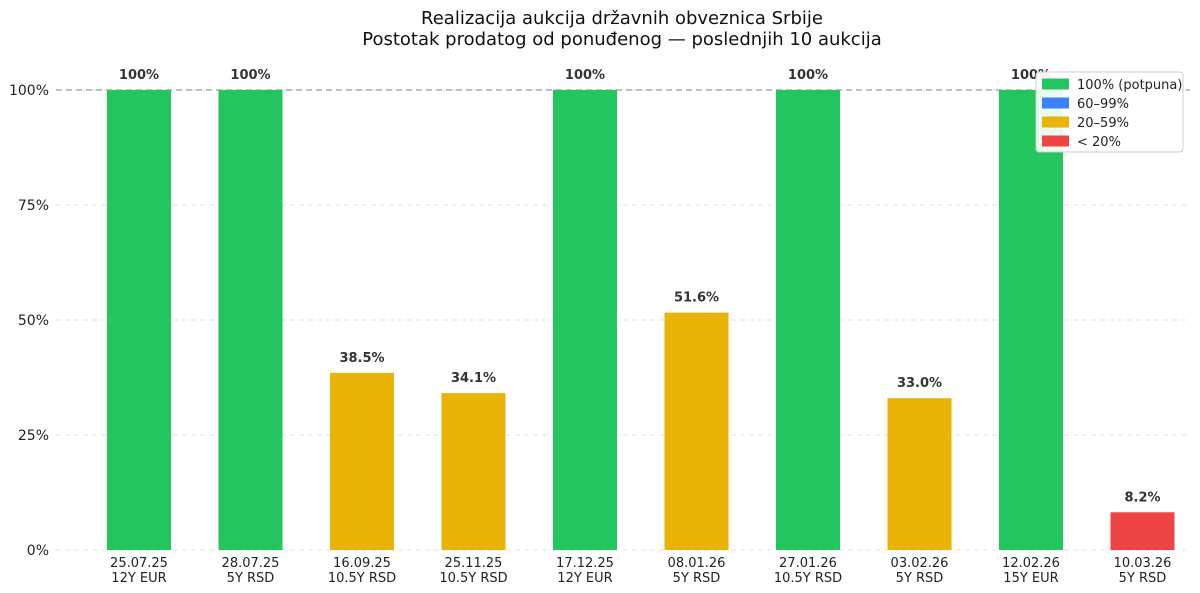 This screenshot has height=593, width=1200. Describe the element at coordinates (362, 563) in the screenshot. I see `x-tick-date: 16.09.25` at that location.